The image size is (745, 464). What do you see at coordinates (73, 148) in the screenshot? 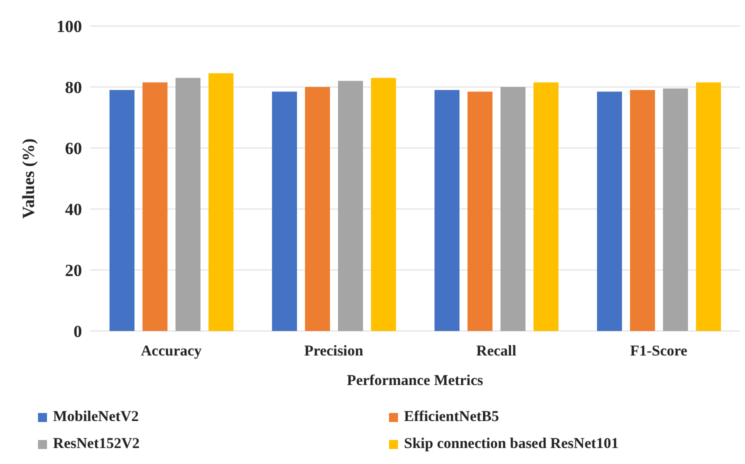
I see `y-tick-label: 60` at bounding box center [73, 148].